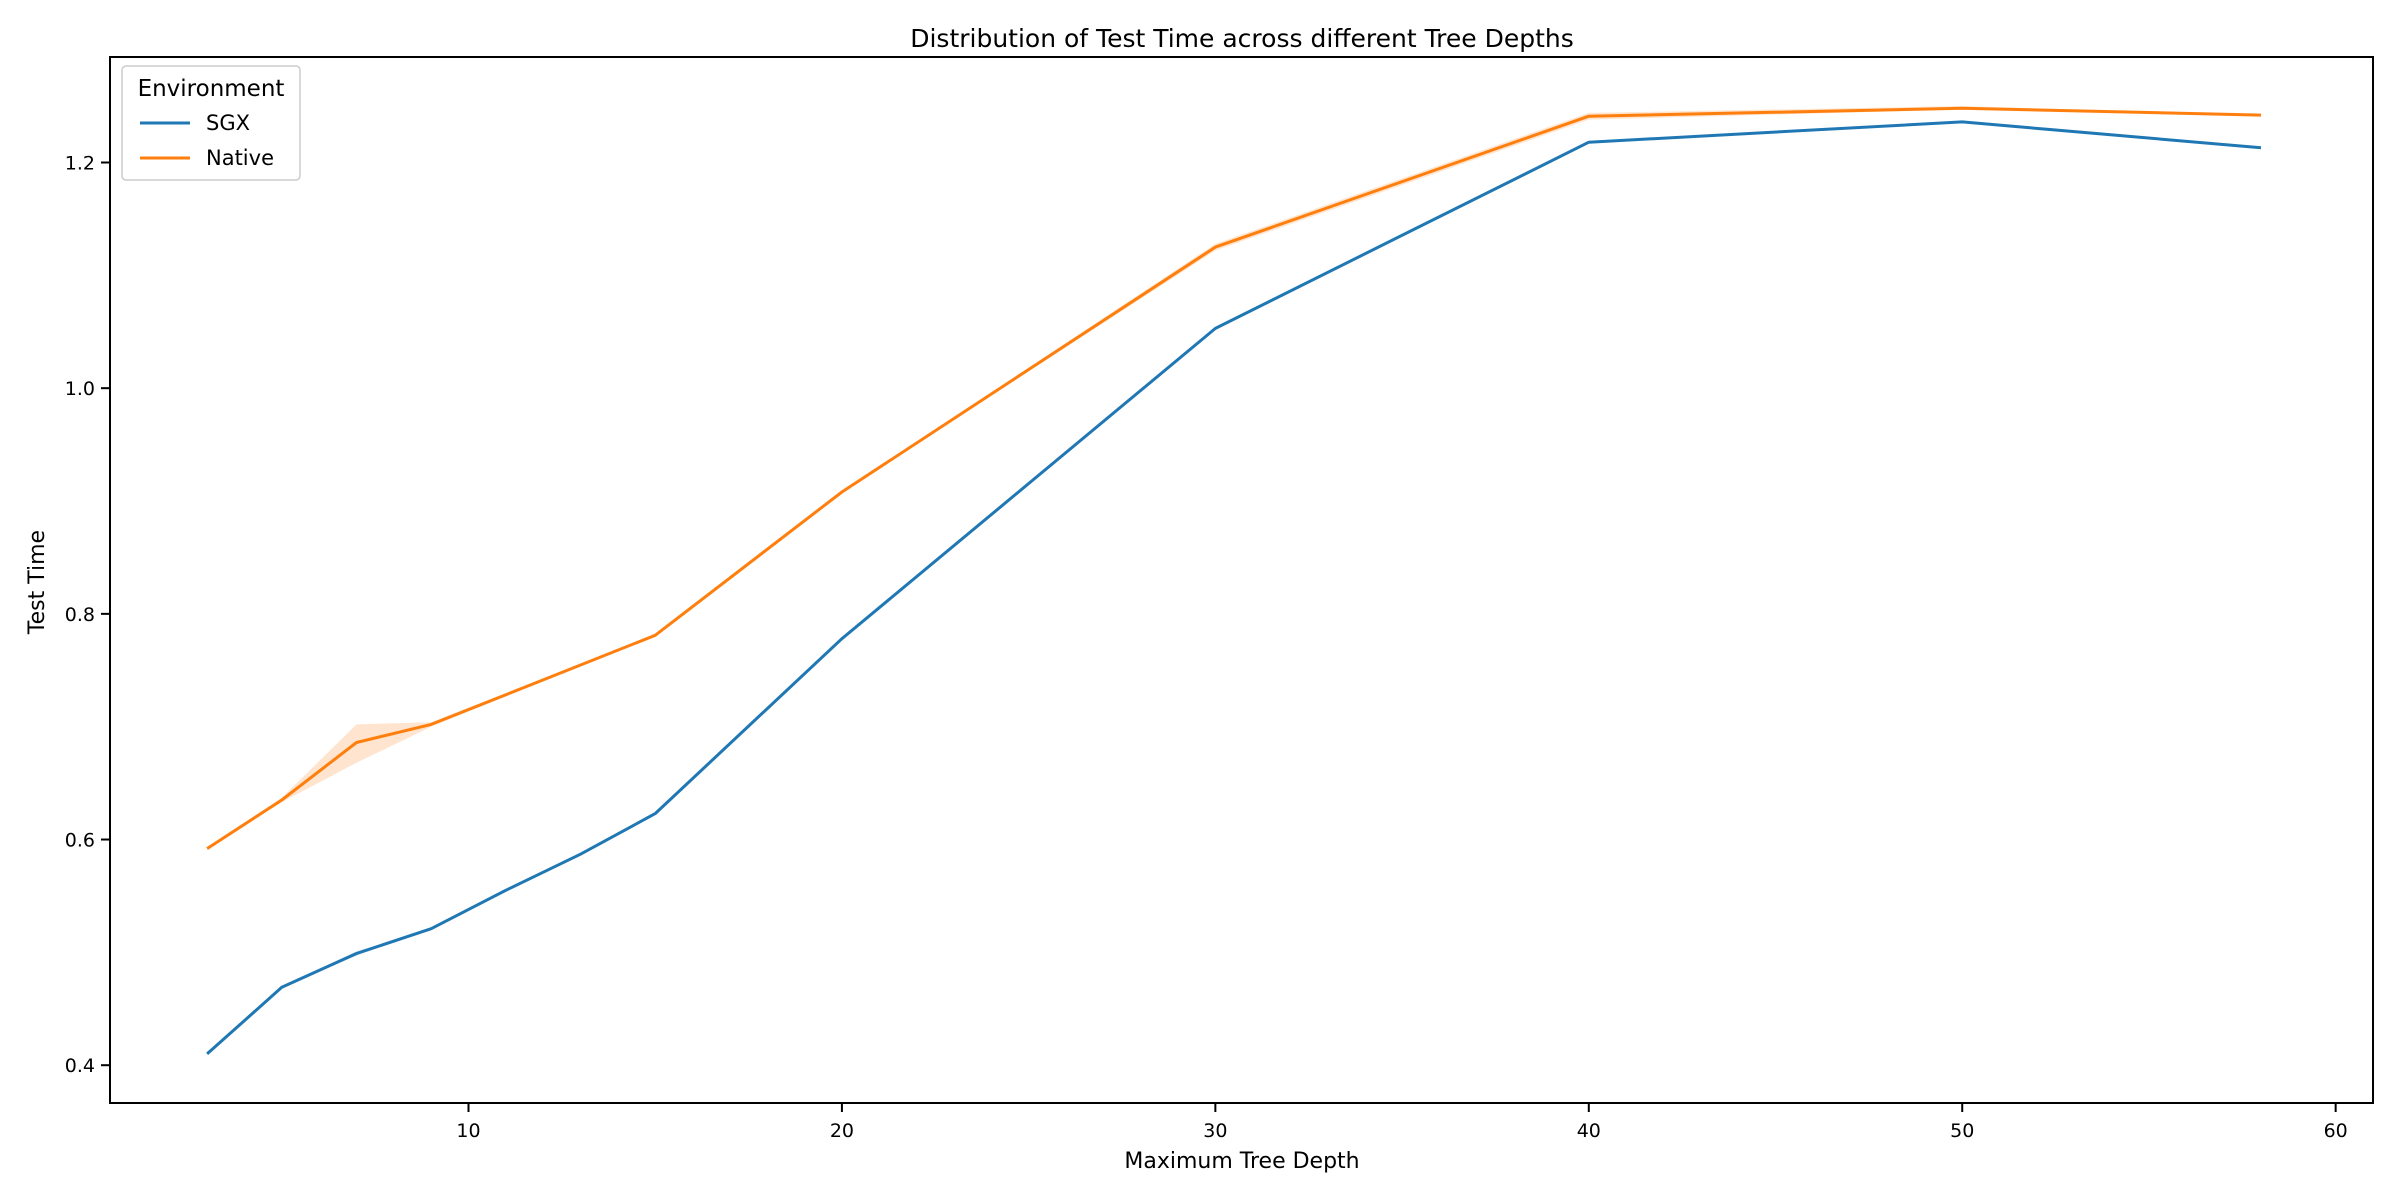 The width and height of the screenshot is (2400, 1200). Describe the element at coordinates (80, 841) in the screenshot. I see `y-tick-label: 0.6` at that location.